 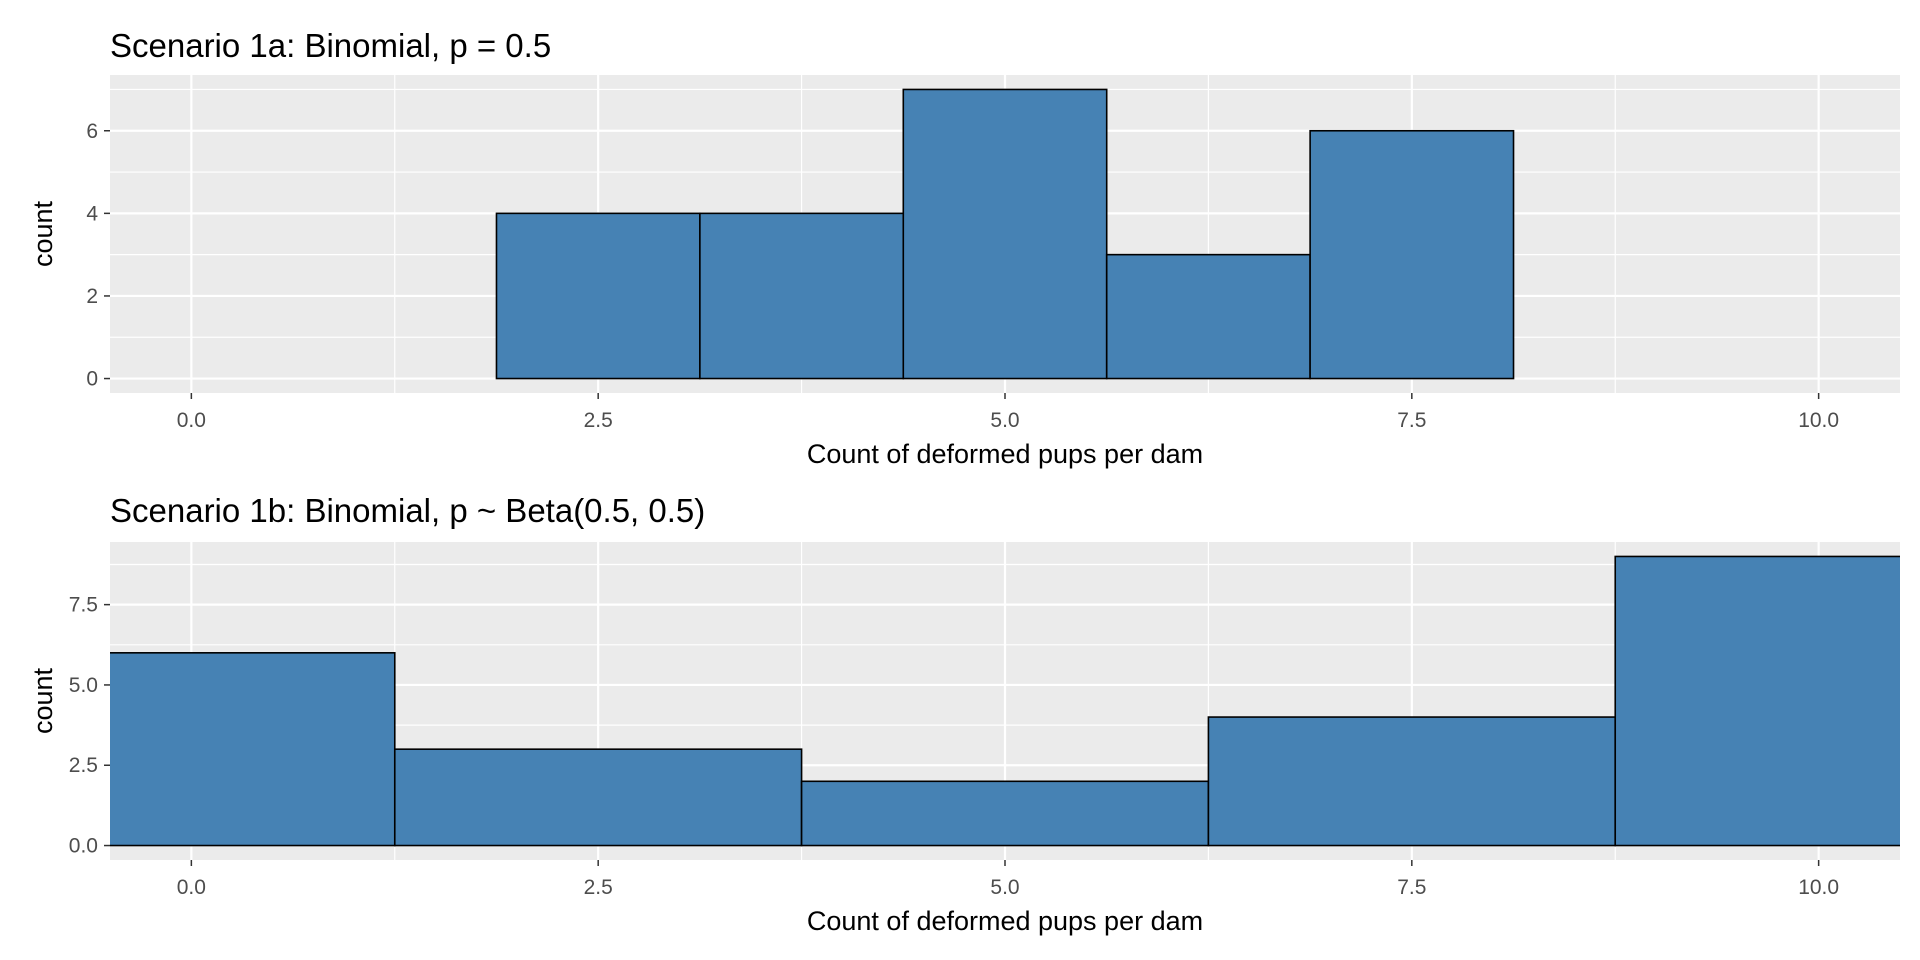 What do you see at coordinates (92, 131) in the screenshot?
I see `y-tick-label: 6` at bounding box center [92, 131].